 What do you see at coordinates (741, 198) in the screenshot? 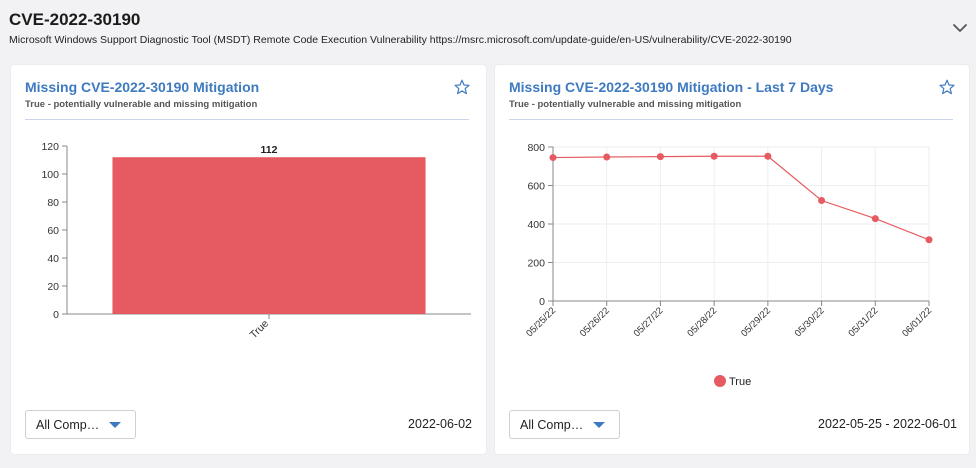
I see `series-line` at bounding box center [741, 198].